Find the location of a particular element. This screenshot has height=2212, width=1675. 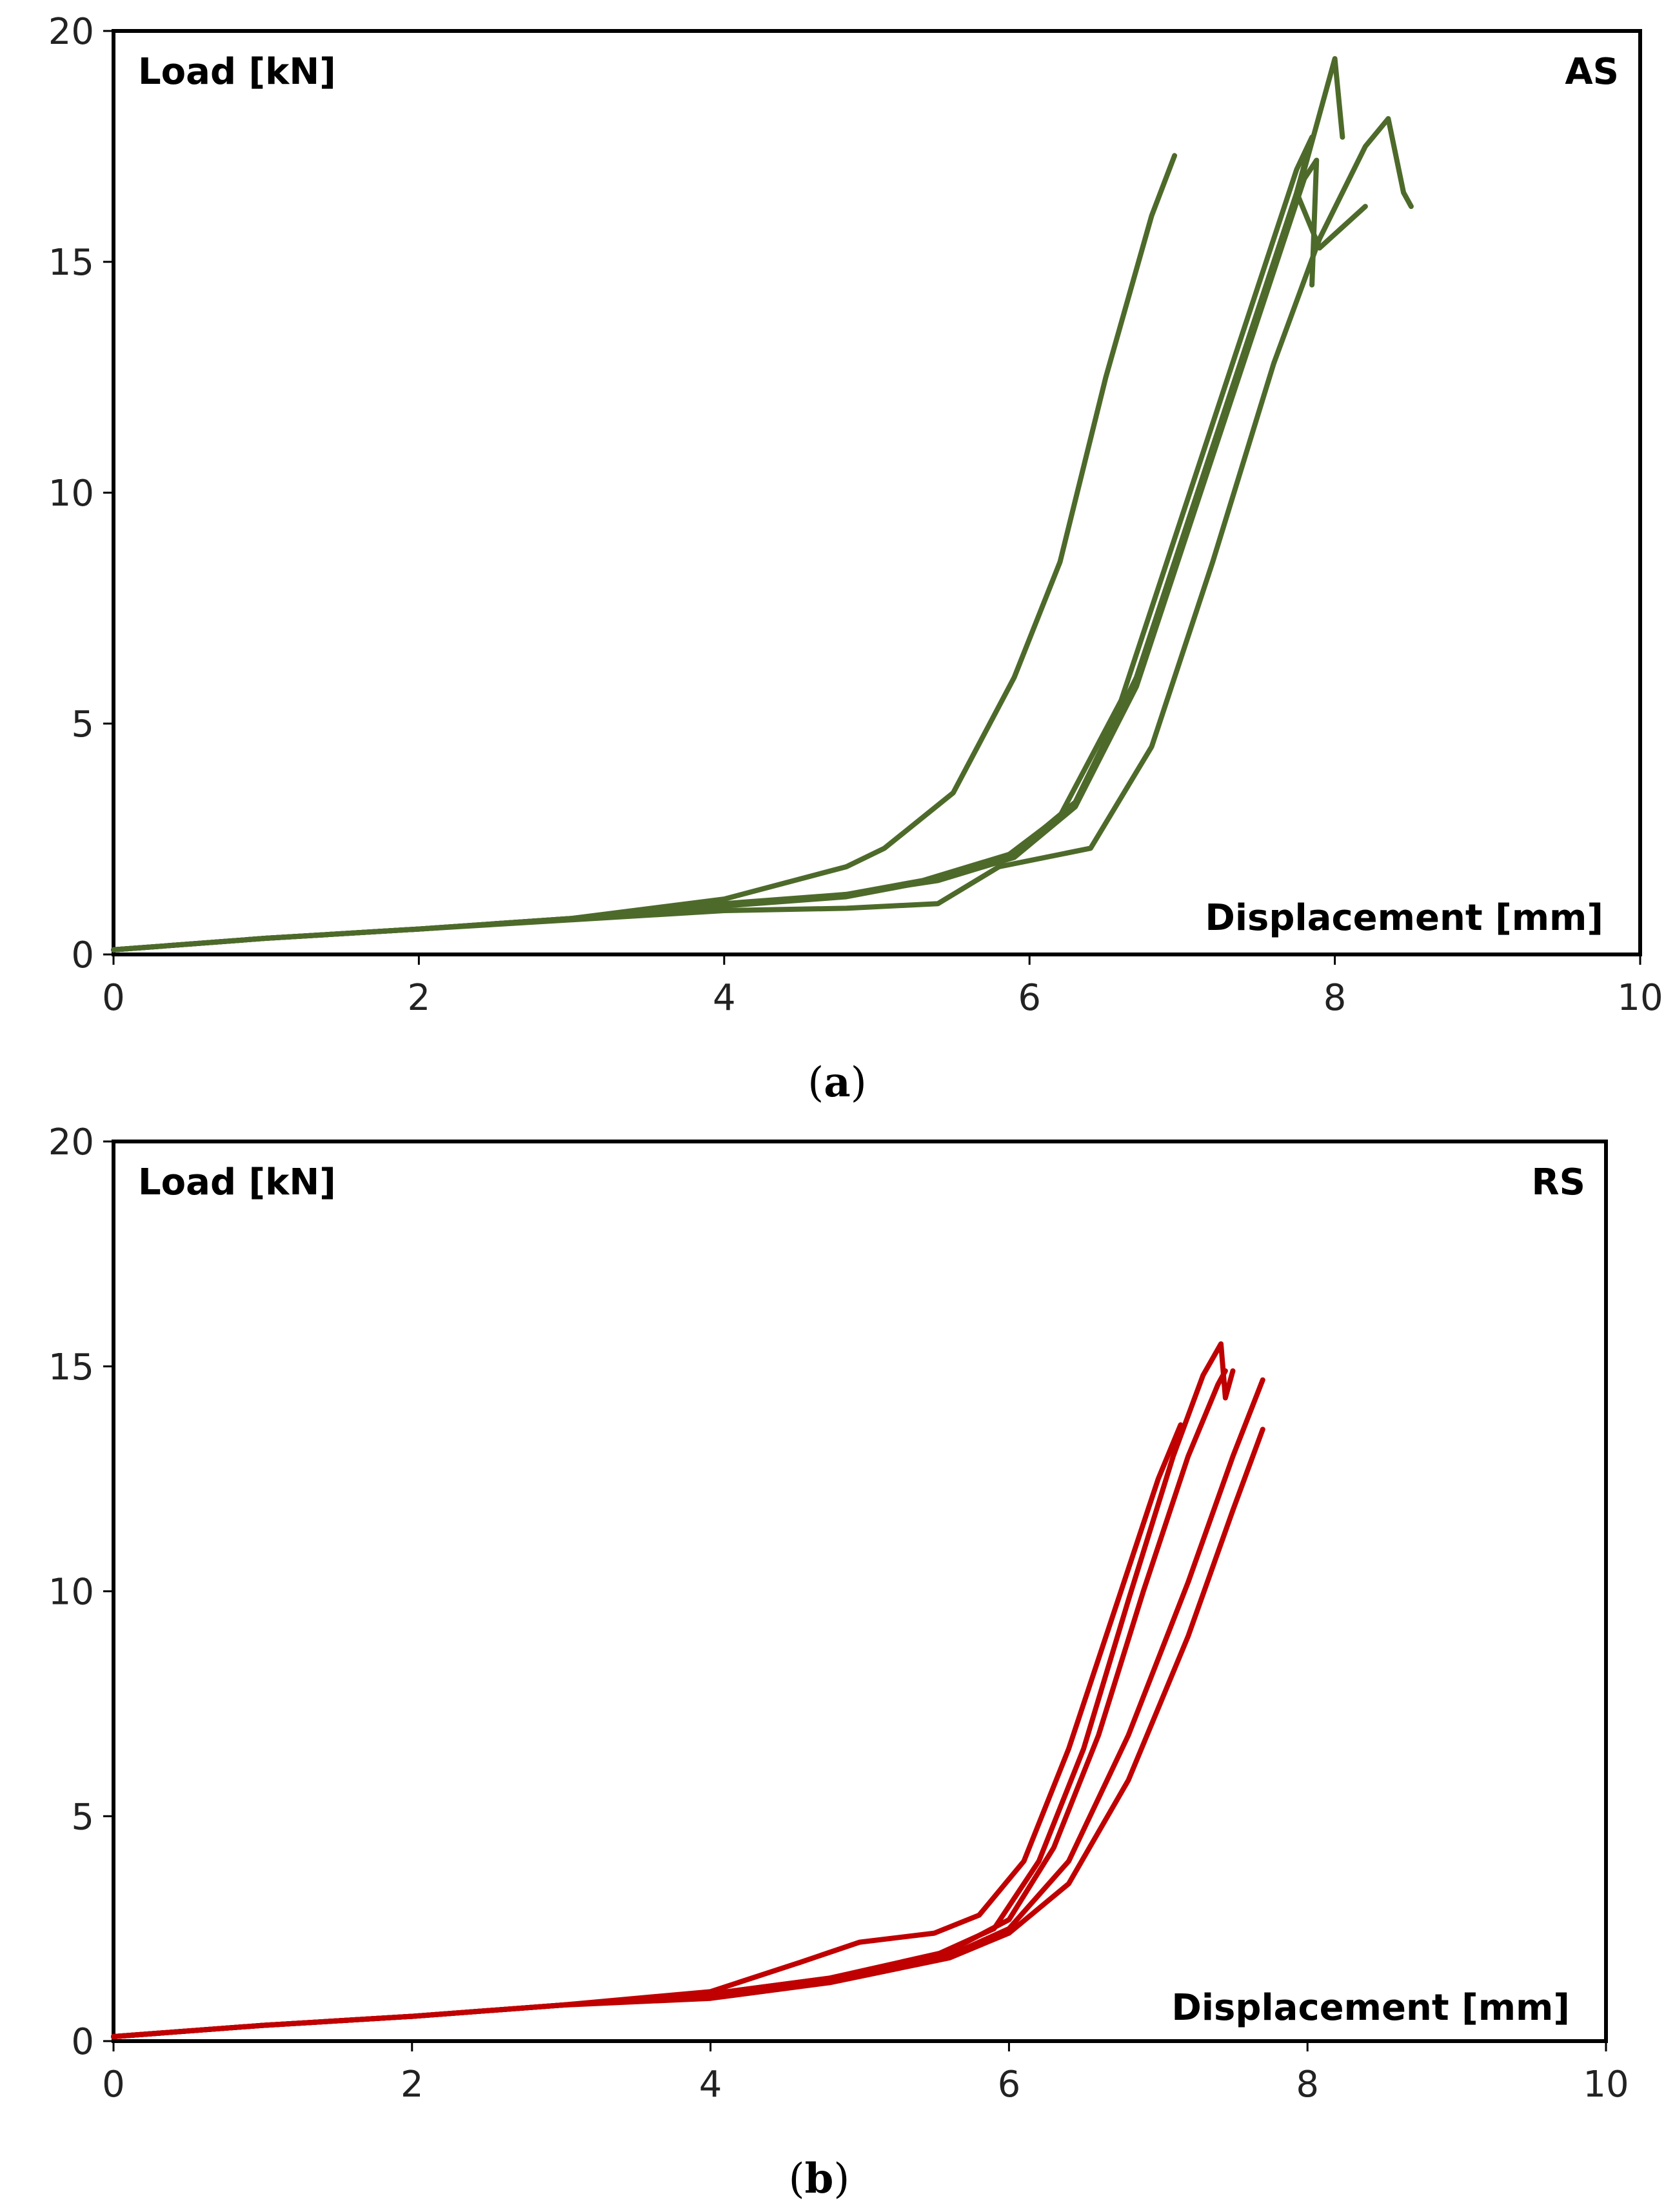

caption-letter-b: b is located at coordinates (820, 2179).